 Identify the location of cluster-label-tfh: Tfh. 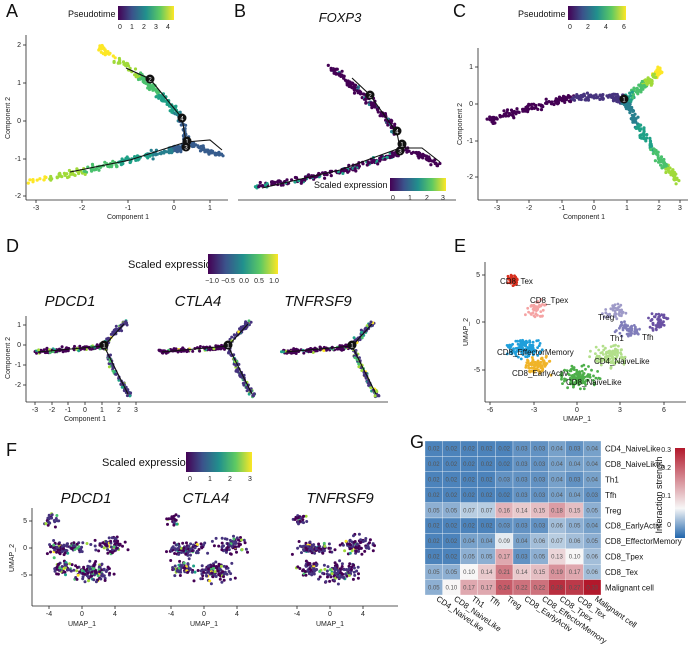
(648, 337).